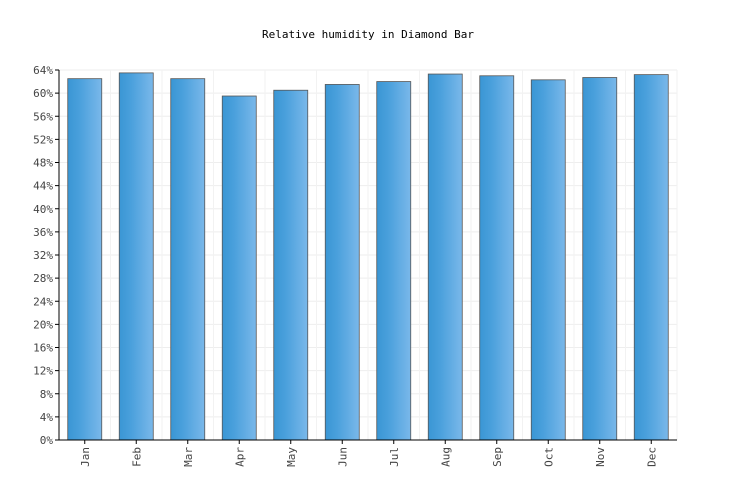 This screenshot has width=736, height=500. I want to click on bar-feb, so click(136, 256).